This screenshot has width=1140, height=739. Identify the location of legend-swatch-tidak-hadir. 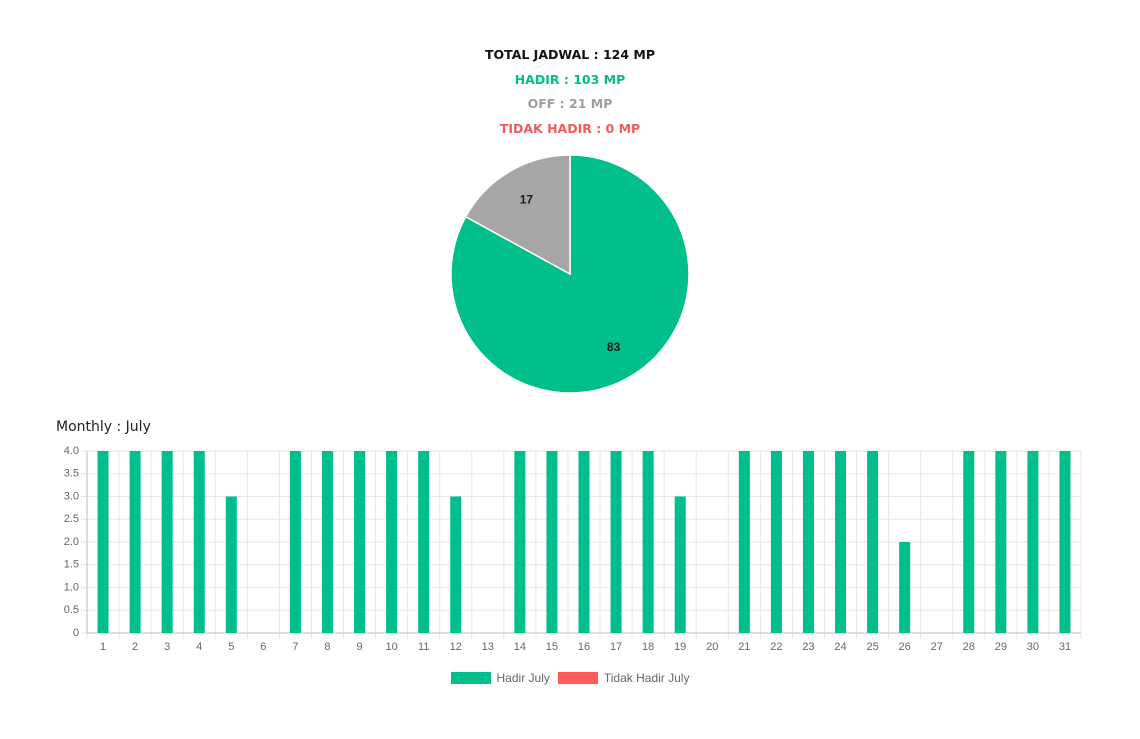
(577, 678).